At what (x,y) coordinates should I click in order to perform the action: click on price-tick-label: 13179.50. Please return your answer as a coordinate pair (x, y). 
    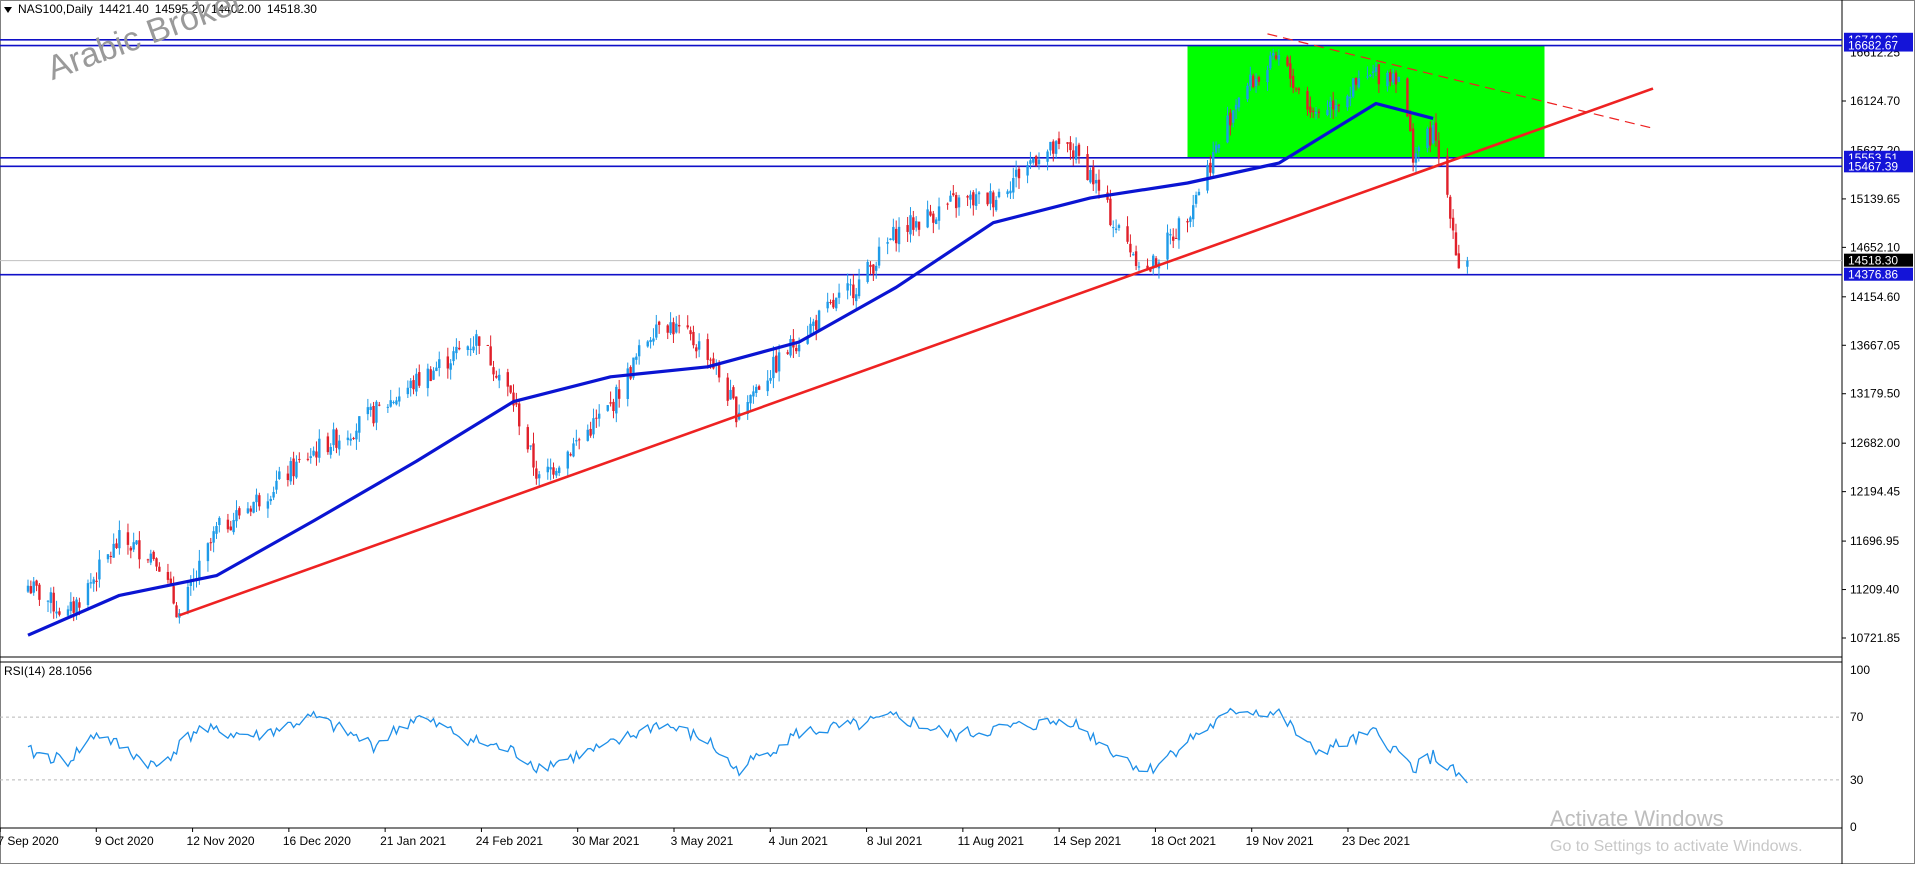
    Looking at the image, I should click on (1875, 394).